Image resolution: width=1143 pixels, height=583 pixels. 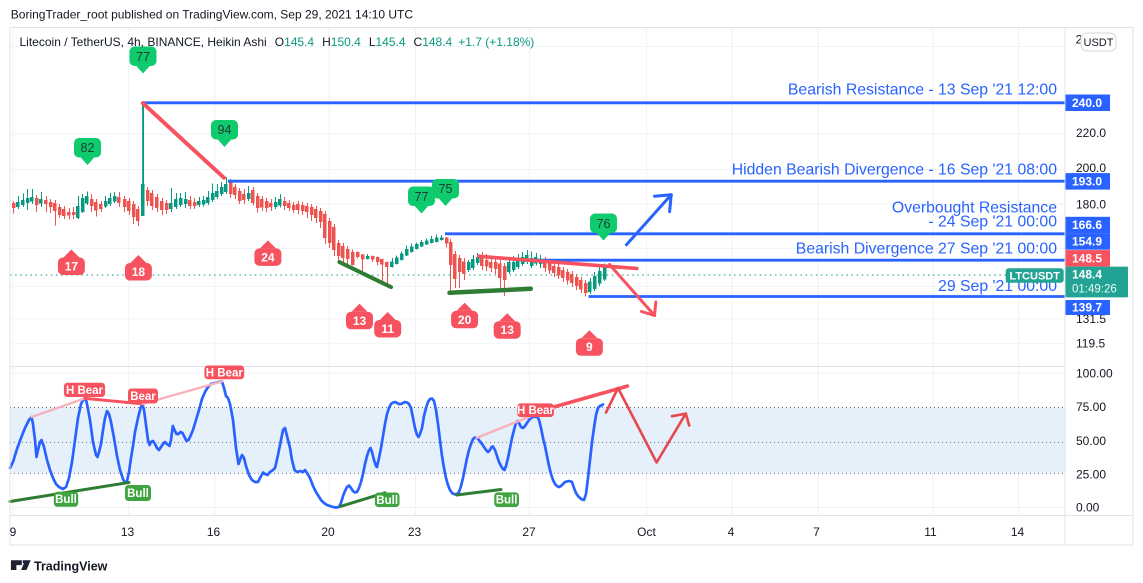 What do you see at coordinates (214, 532) in the screenshot?
I see `svg-text: 16` at bounding box center [214, 532].